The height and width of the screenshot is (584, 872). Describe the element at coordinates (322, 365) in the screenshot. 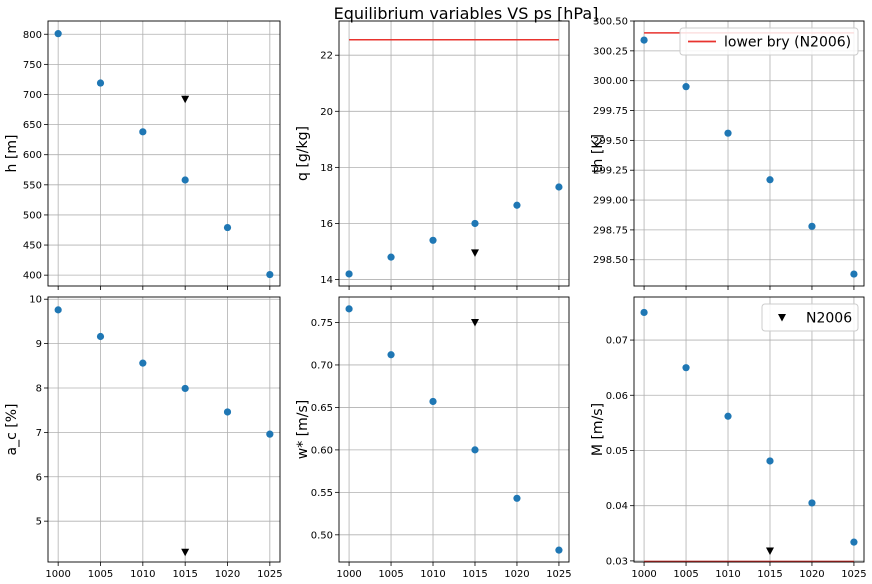

I see `y-tick-label: 0.70` at that location.